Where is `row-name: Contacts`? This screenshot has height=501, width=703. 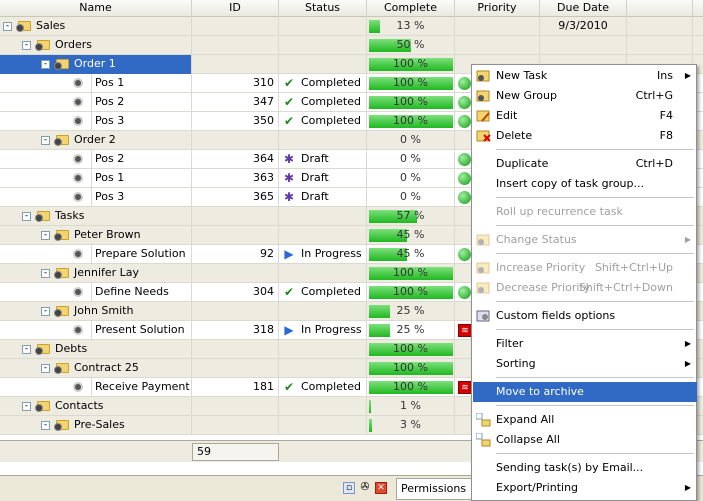 row-name: Contacts is located at coordinates (79, 405).